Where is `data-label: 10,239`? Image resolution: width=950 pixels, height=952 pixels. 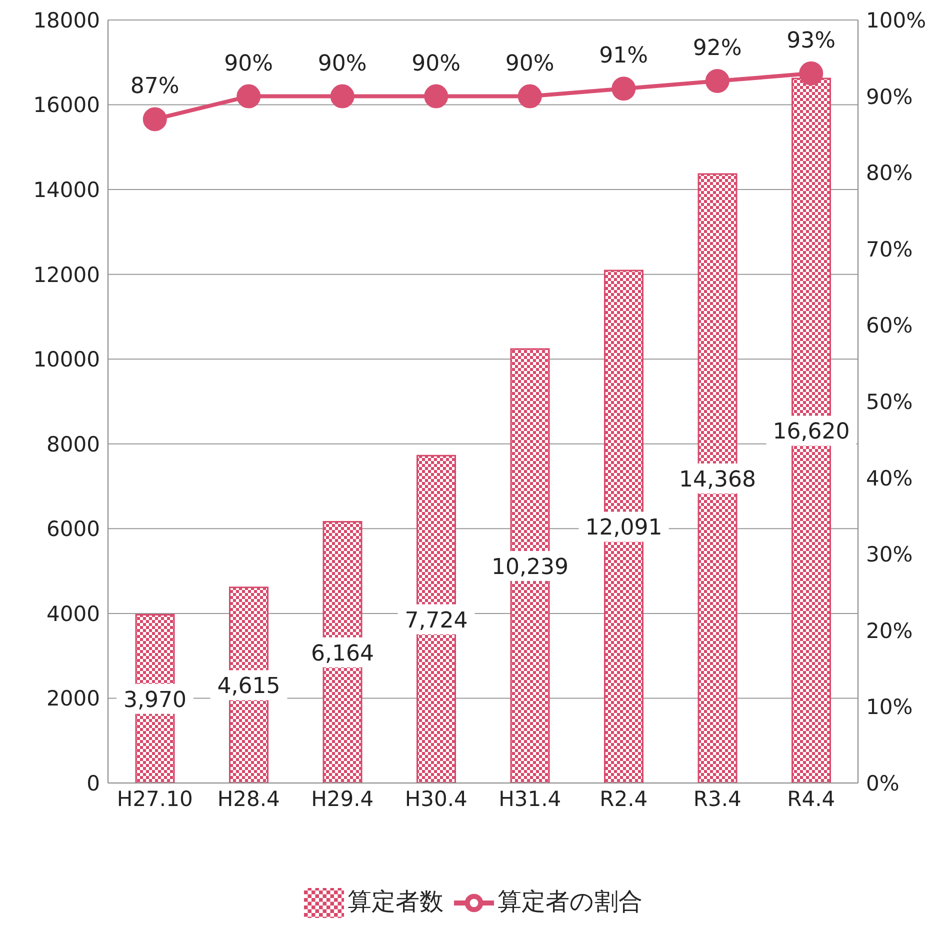
data-label: 10,239 is located at coordinates (530, 567).